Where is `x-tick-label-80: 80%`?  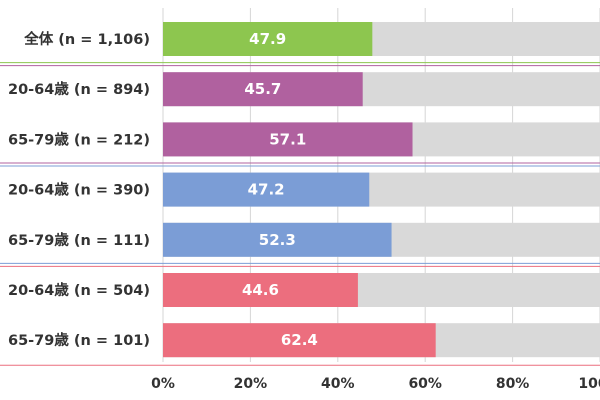 x-tick-label-80: 80% is located at coordinates (513, 384).